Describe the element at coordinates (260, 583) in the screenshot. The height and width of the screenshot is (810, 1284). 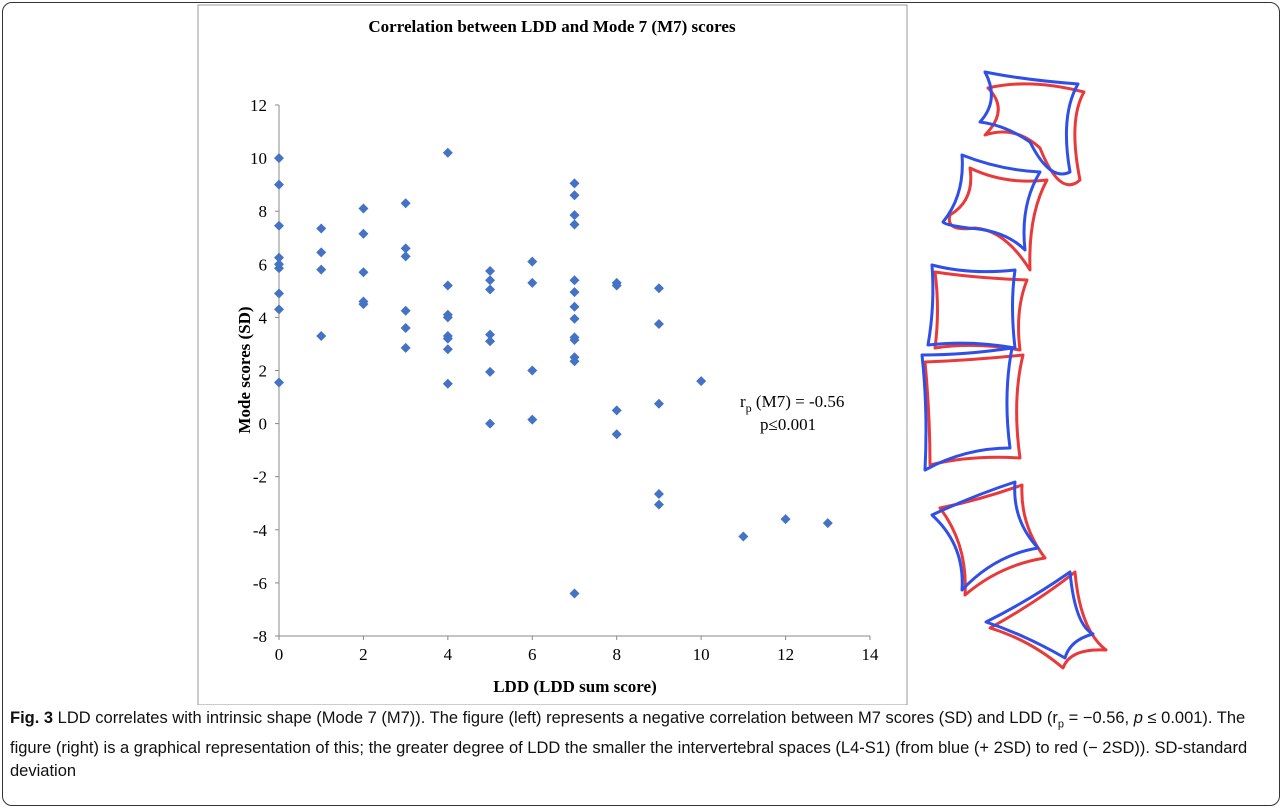
I see `y-tick-label: -6` at that location.